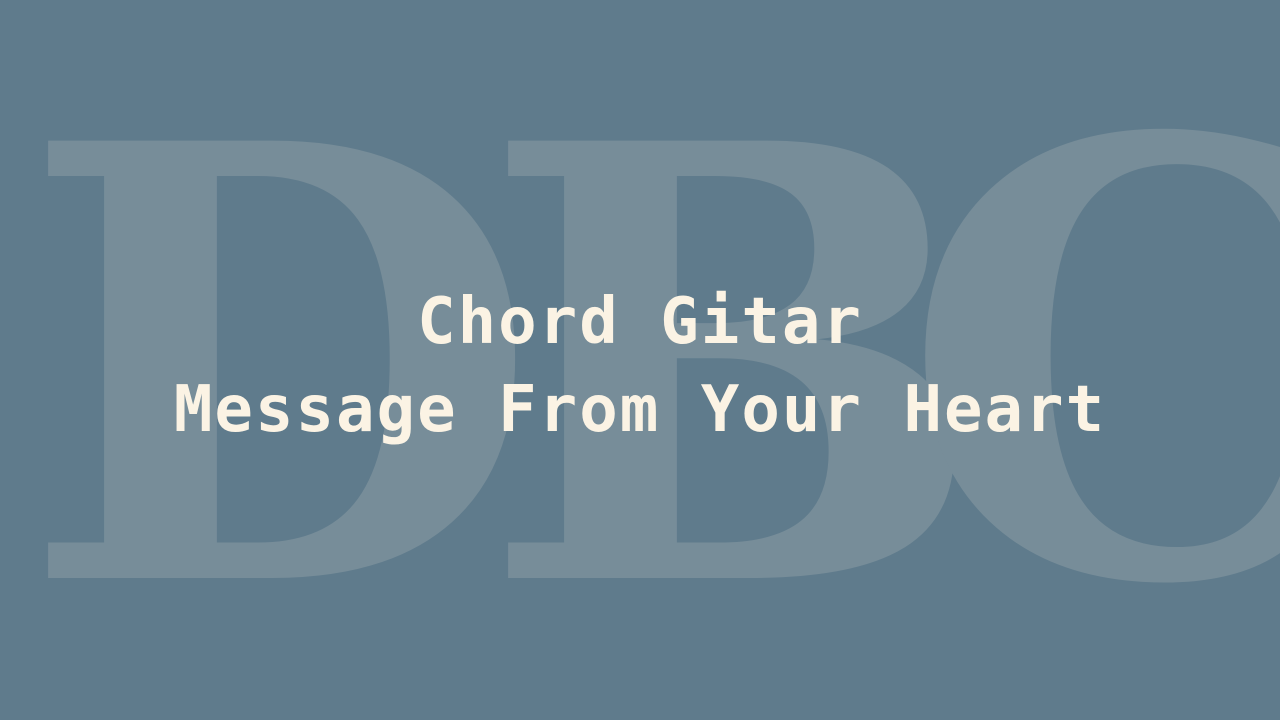 The width and height of the screenshot is (1280, 720). I want to click on title-line-1: Chord Gitar, so click(640, 322).